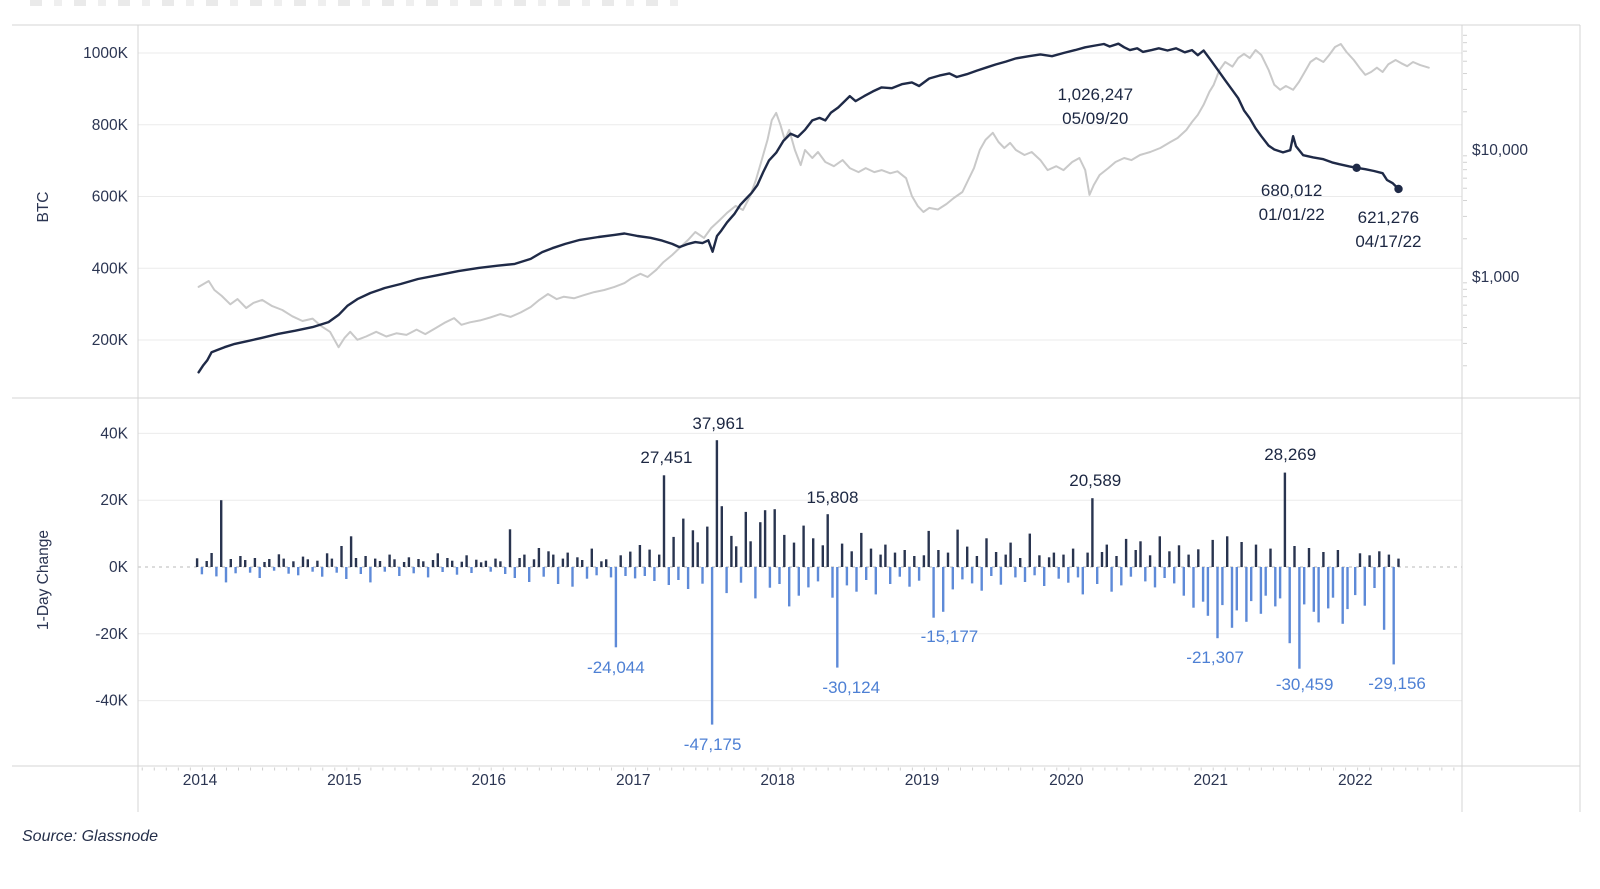  I want to click on change-annotation: 28,269, so click(1290, 454).